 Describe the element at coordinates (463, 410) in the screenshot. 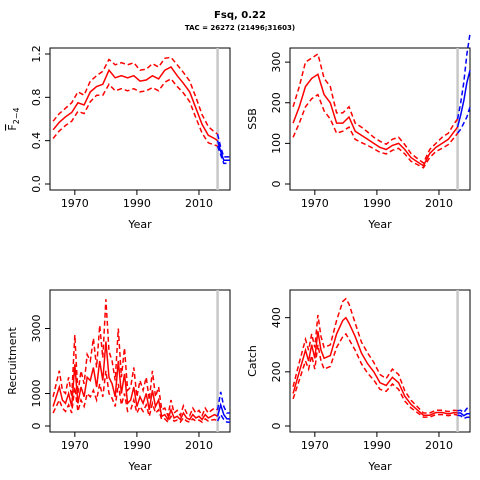

I see `catch-forecast-upper-ci` at that location.